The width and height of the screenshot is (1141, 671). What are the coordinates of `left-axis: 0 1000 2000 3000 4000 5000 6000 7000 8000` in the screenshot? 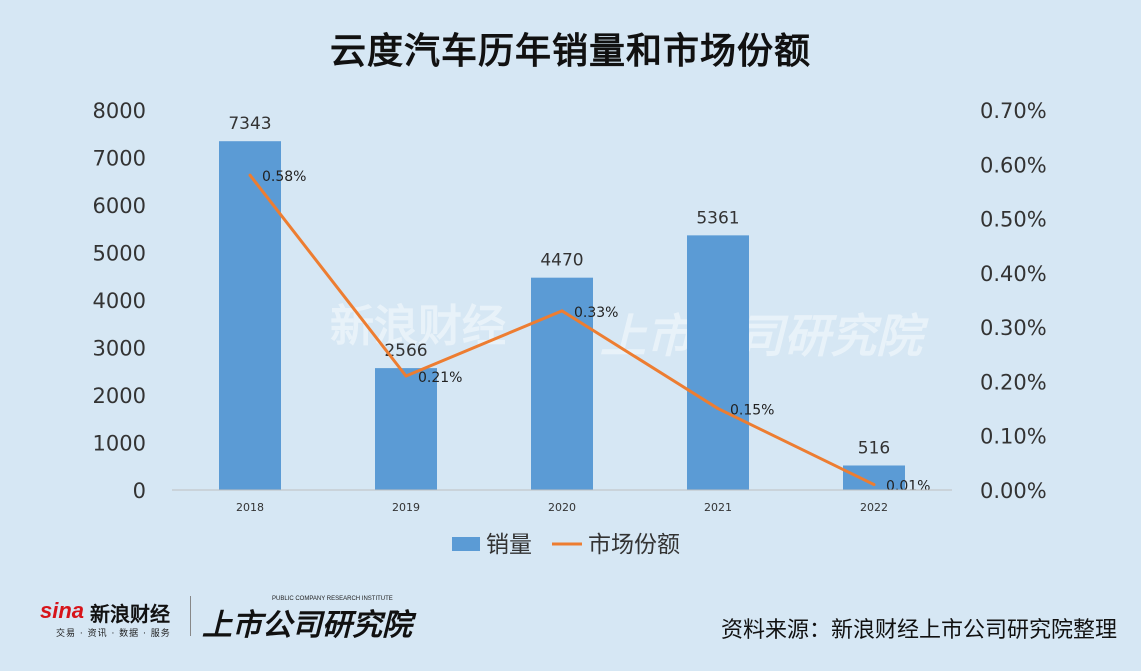 It's located at (119, 301).